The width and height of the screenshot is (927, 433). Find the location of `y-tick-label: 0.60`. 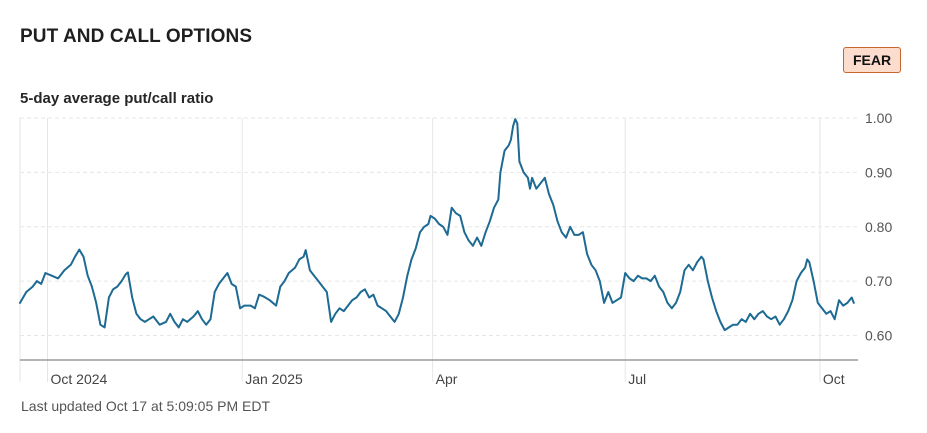

y-tick-label: 0.60 is located at coordinates (878, 336).